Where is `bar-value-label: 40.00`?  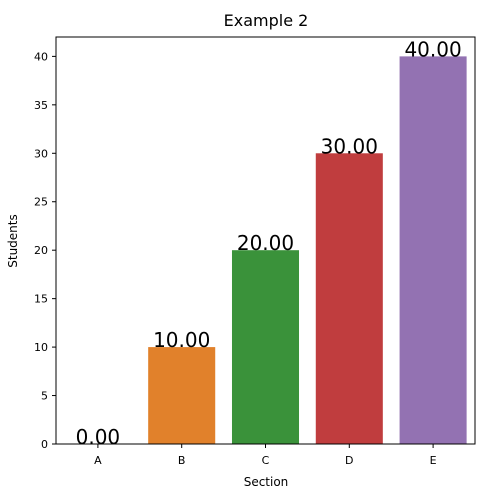 bar-value-label: 40.00 is located at coordinates (432, 49).